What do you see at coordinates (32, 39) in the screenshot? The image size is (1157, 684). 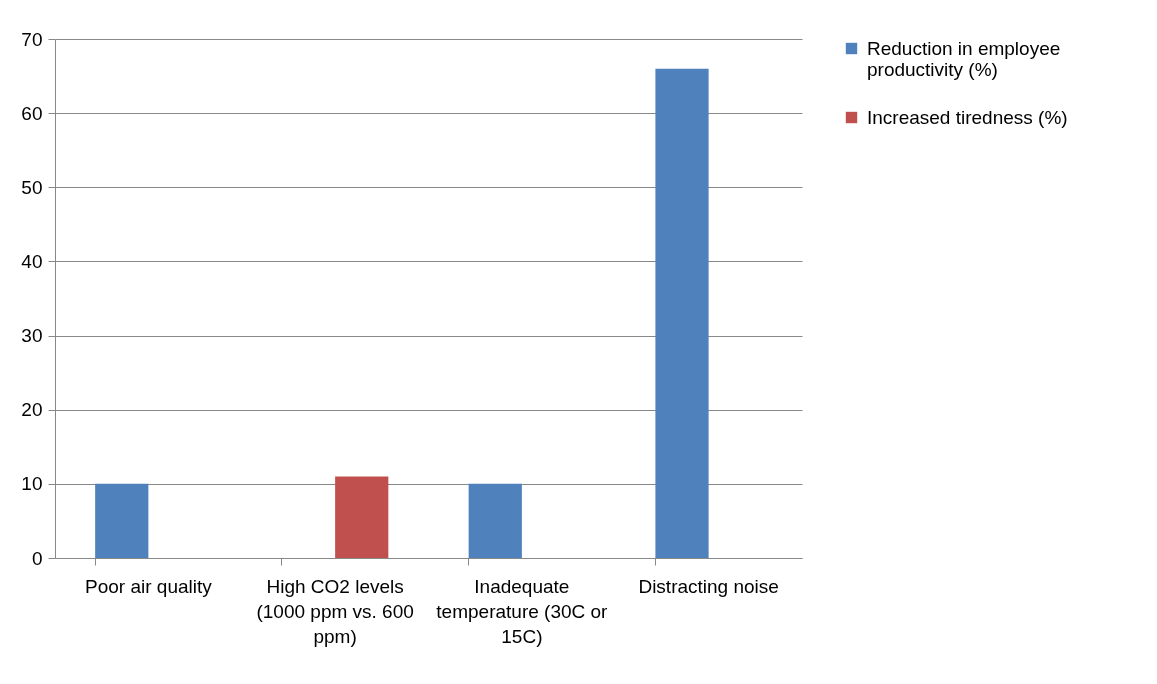 I see `y-tick-label: 70` at bounding box center [32, 39].